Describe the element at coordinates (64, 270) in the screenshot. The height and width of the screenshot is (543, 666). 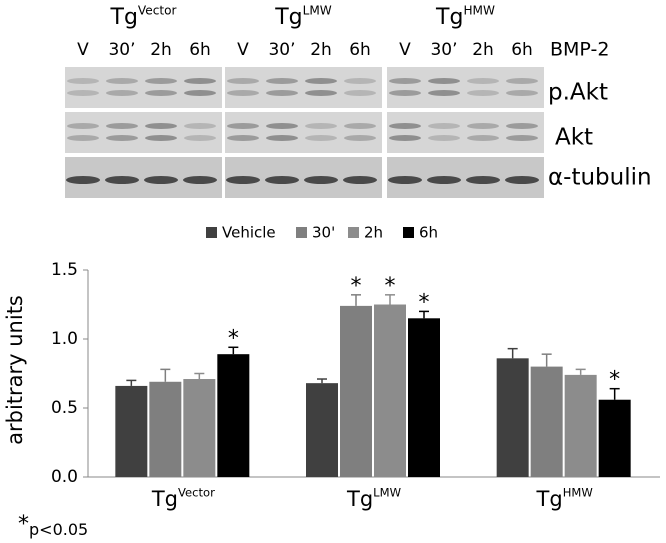
I see `y-tick-label: 1.5` at that location.